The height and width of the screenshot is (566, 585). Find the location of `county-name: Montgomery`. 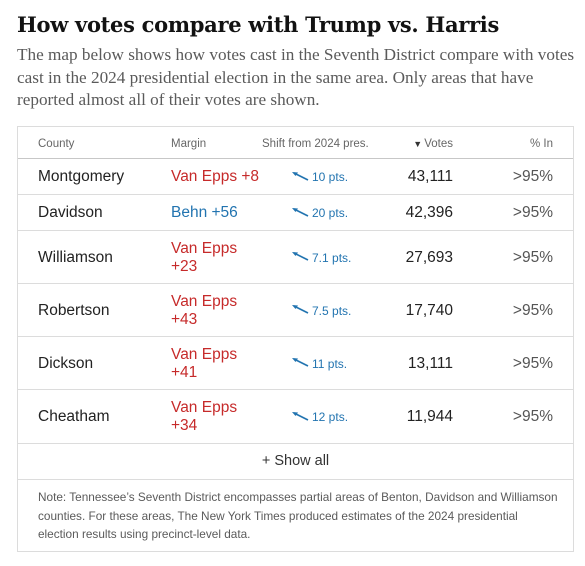

county-name: Montgomery is located at coordinates (81, 176).